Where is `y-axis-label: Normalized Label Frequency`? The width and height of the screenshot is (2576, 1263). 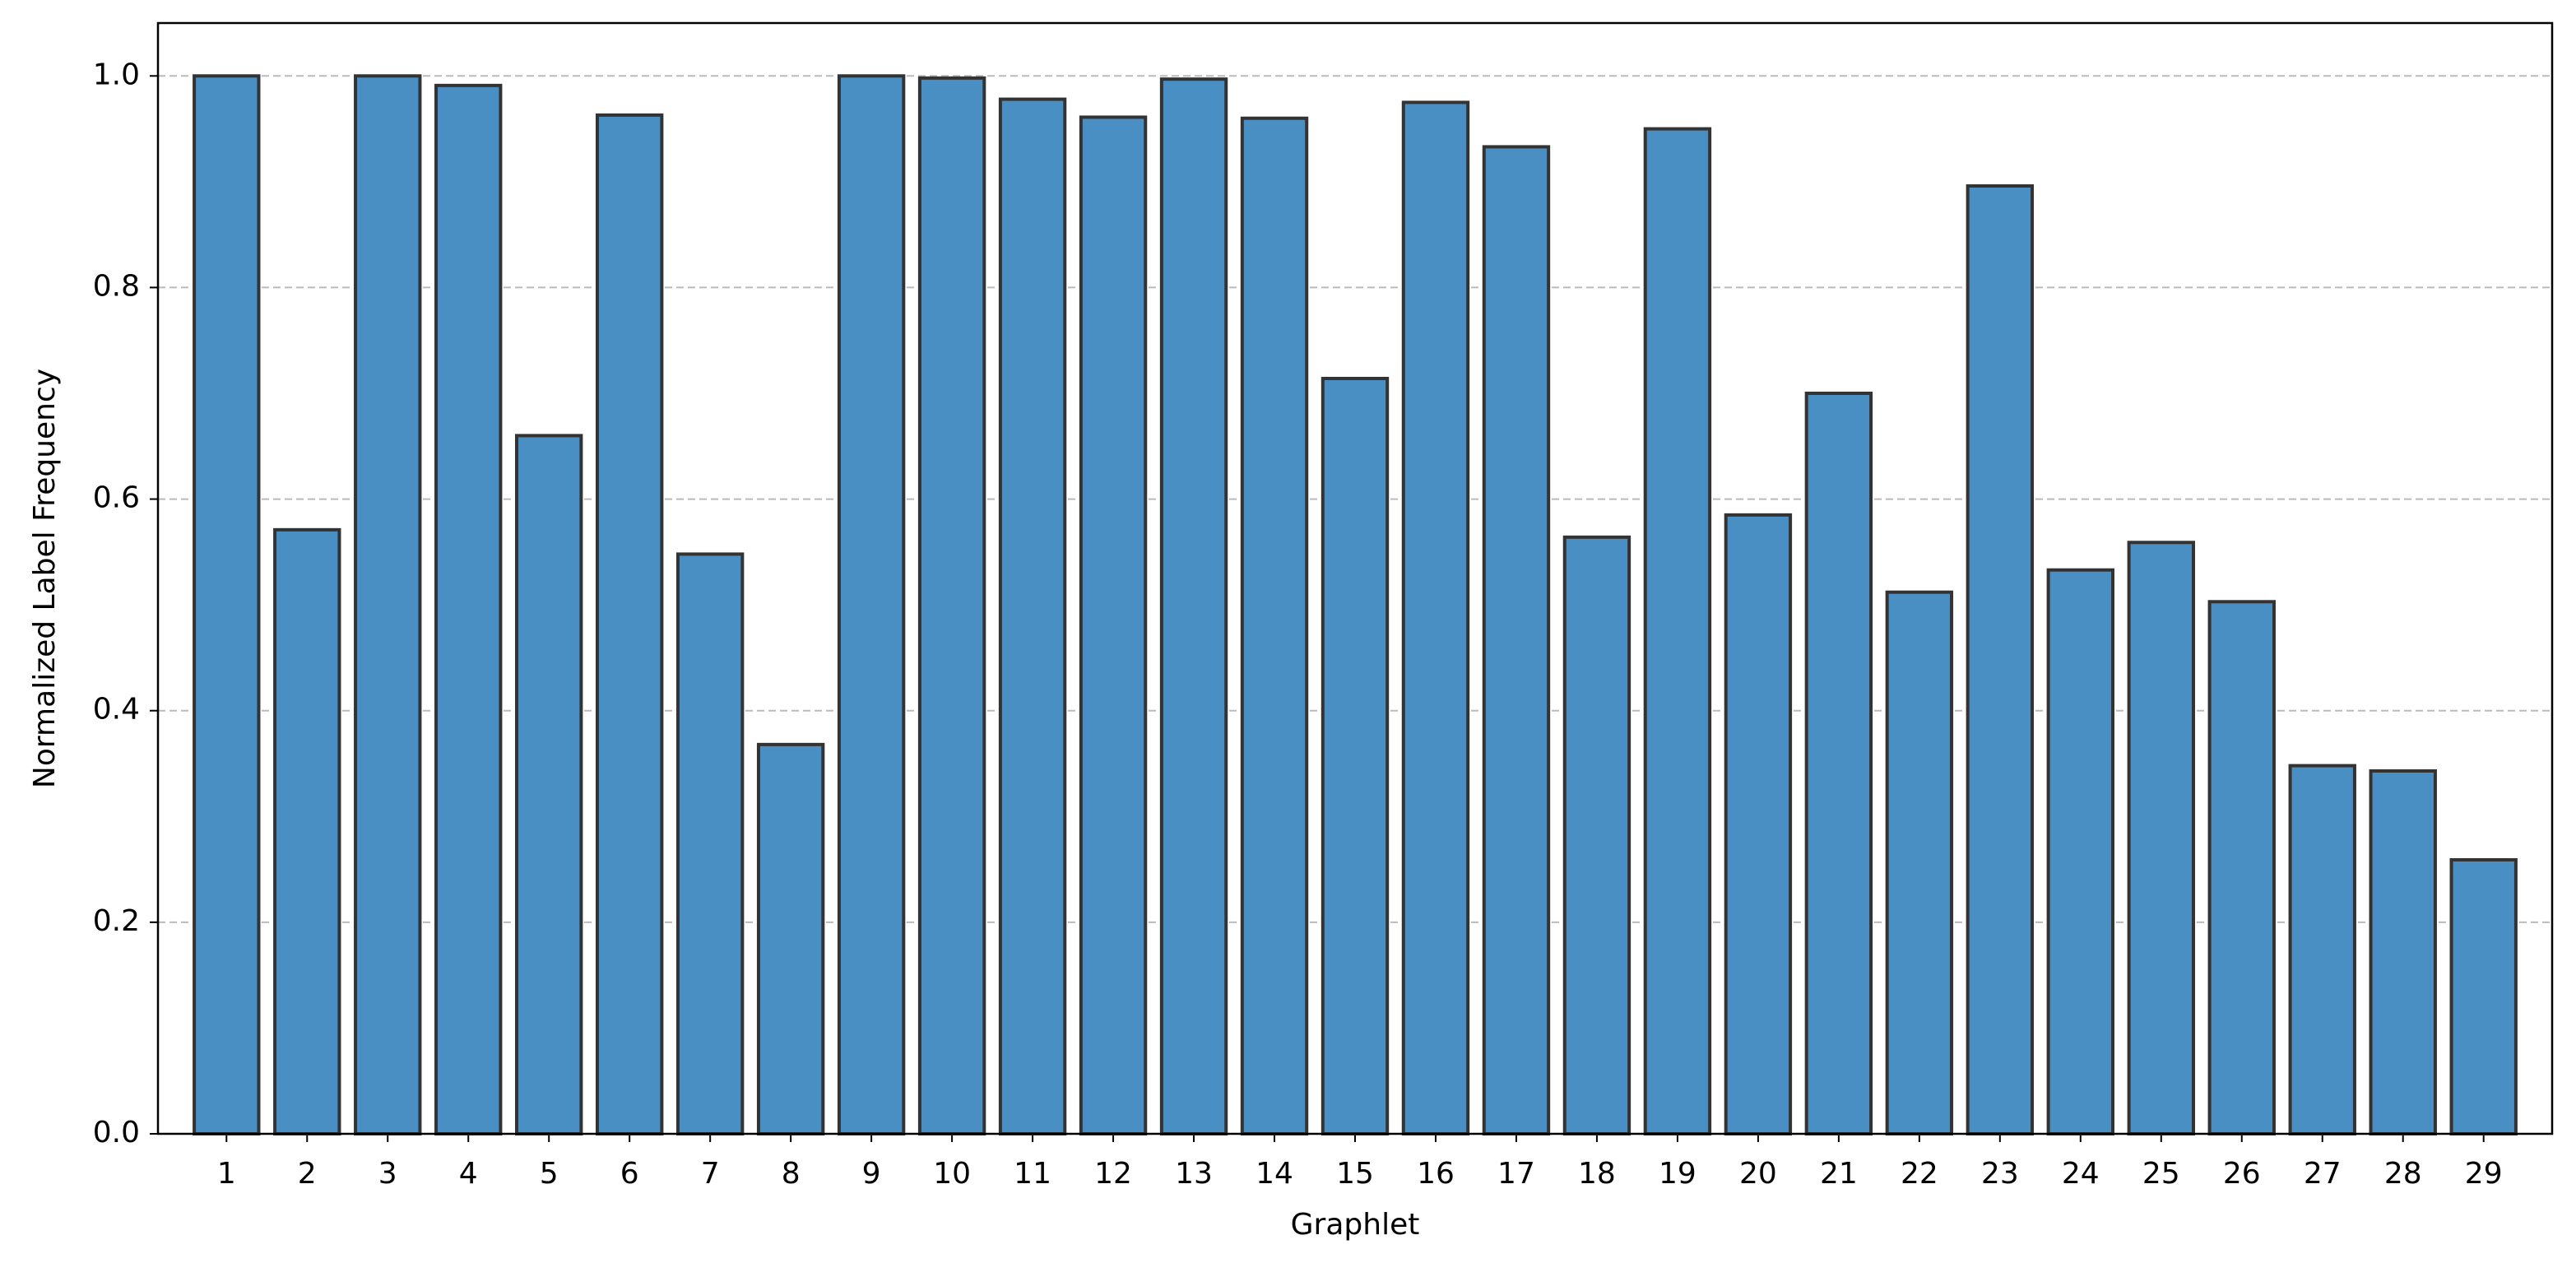 y-axis-label: Normalized Label Frequency is located at coordinates (45, 578).